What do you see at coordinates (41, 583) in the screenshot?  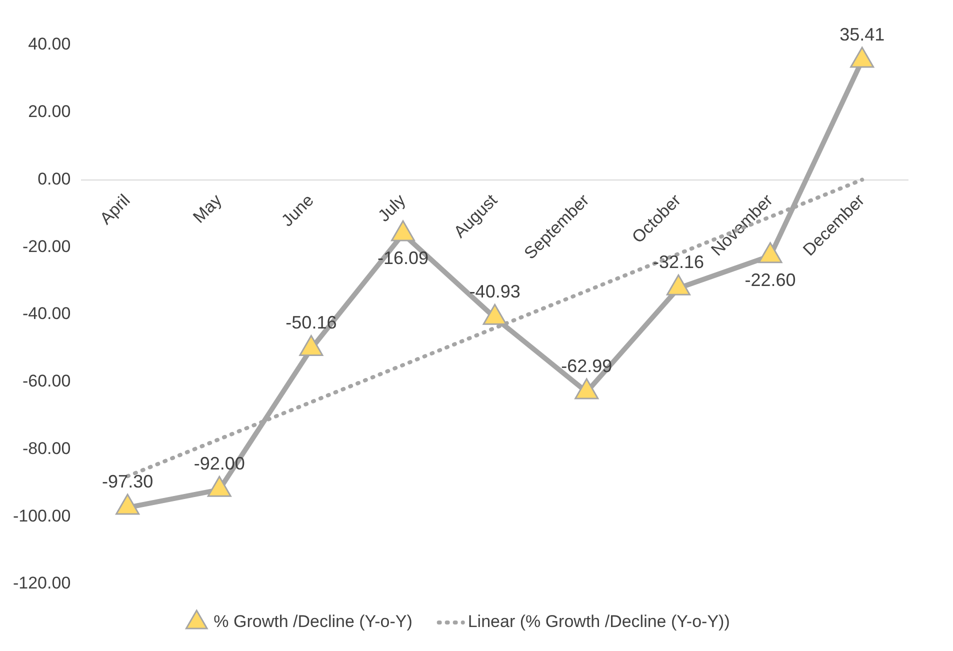 I see `y-tick-label: -120.00` at bounding box center [41, 583].